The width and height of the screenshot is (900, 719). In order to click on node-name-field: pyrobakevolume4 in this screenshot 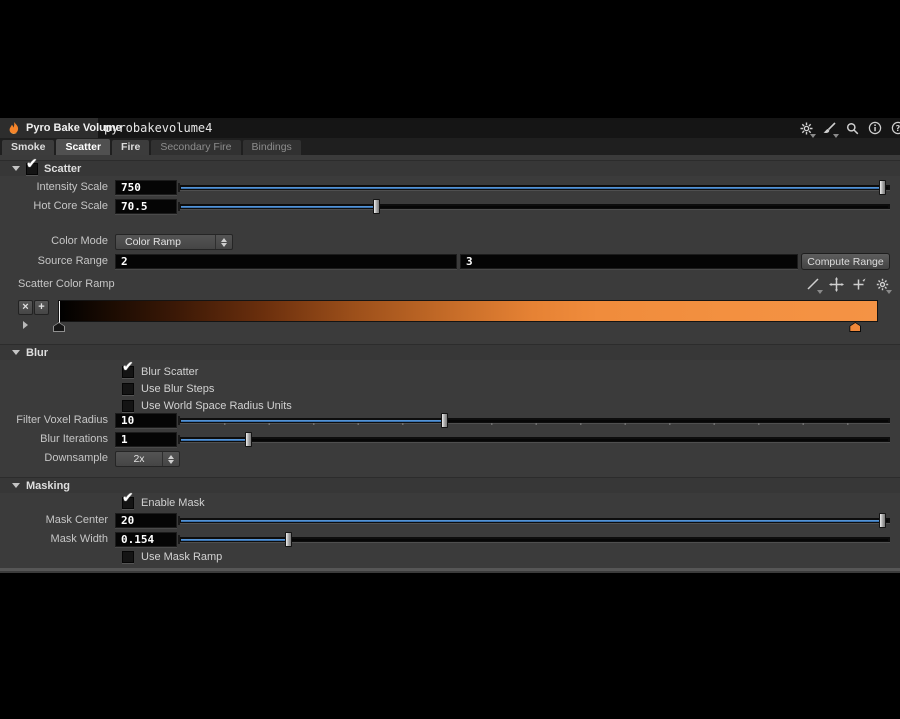, I will do `click(158, 128)`.